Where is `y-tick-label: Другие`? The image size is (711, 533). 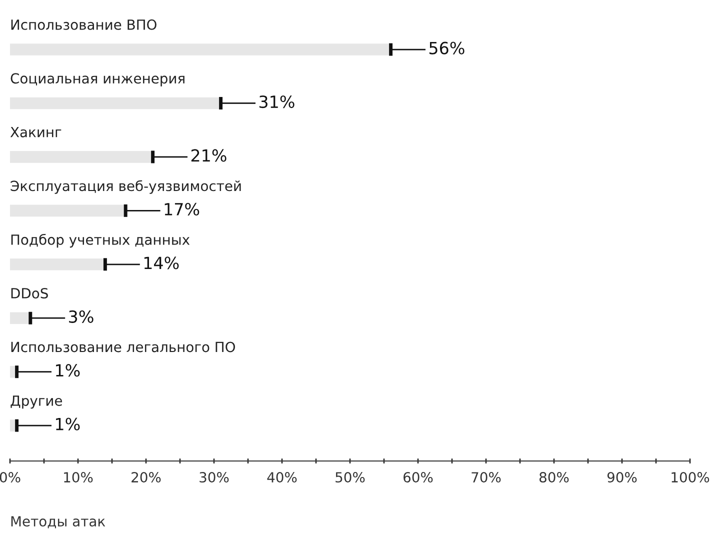 y-tick-label: Другие is located at coordinates (36, 402).